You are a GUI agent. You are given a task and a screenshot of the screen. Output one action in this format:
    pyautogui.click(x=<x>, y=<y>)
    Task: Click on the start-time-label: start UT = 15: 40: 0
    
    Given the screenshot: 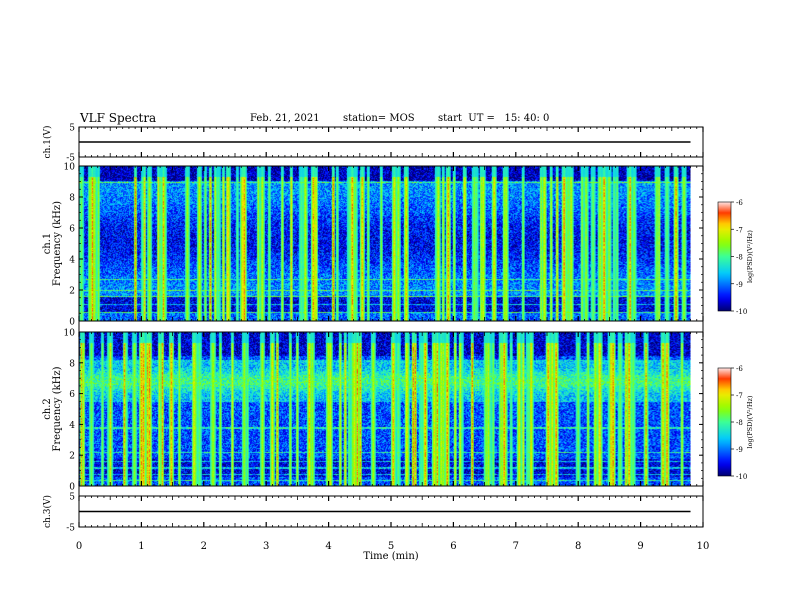 What is the action you would take?
    pyautogui.click(x=494, y=118)
    